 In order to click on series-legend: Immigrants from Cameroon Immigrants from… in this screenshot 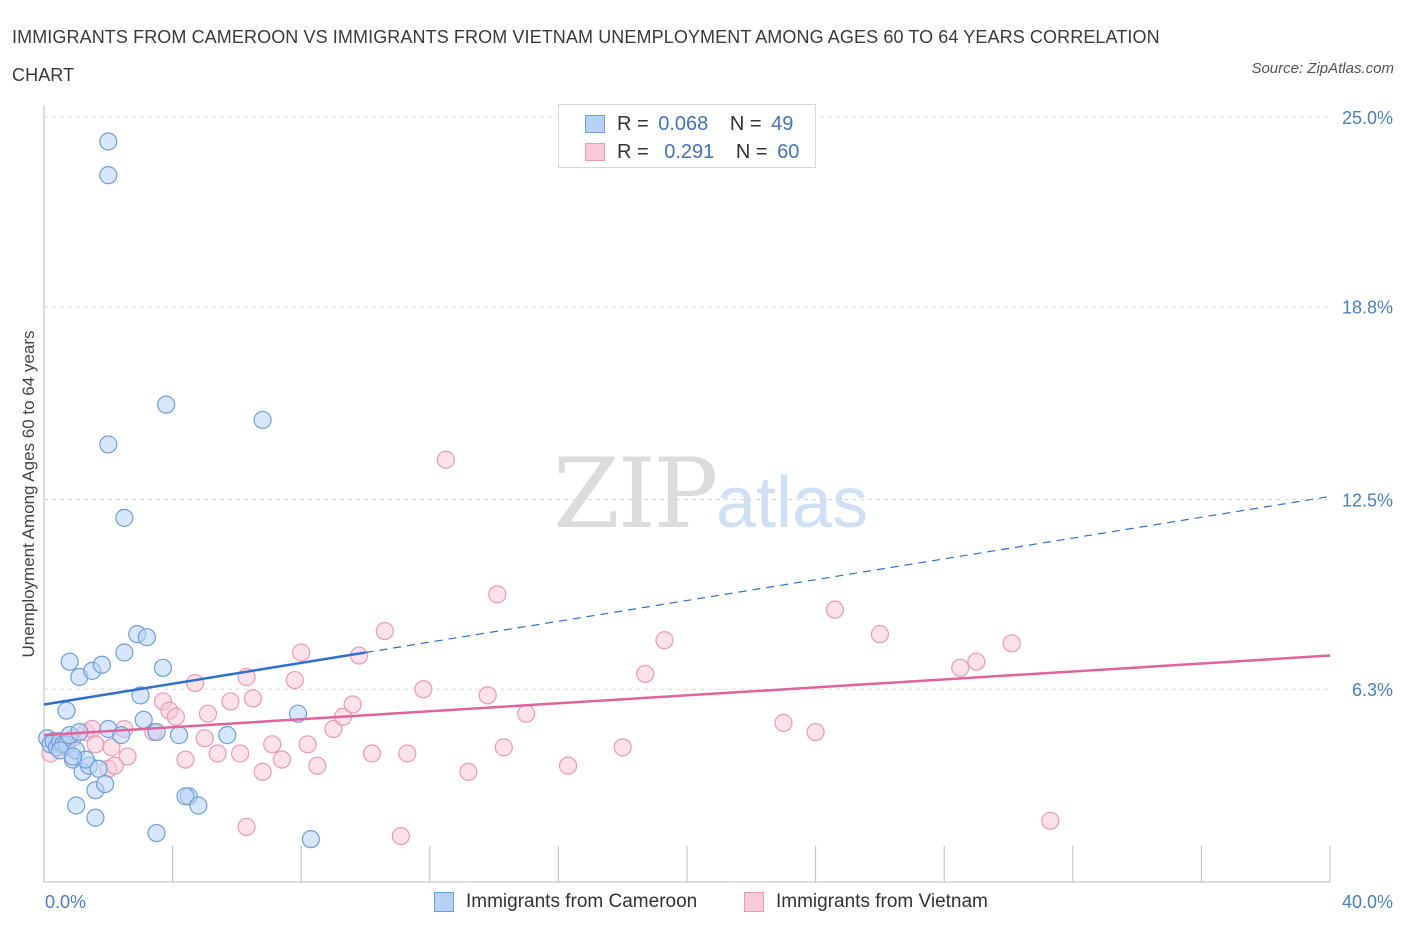, I will do `click(703, 902)`.